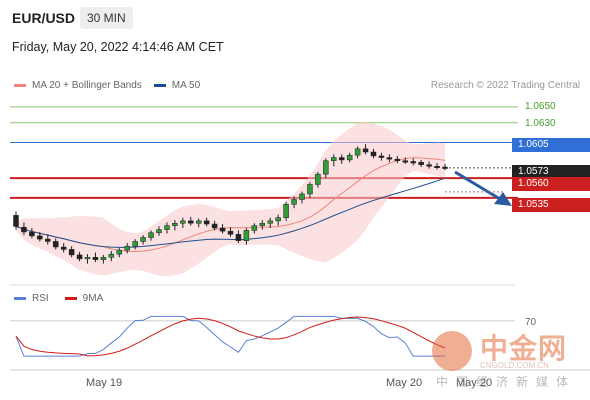 The width and height of the screenshot is (590, 400). What do you see at coordinates (87, 85) in the screenshot?
I see `legend-ma20-label: MA 20 + Bollinger Bands` at bounding box center [87, 85].